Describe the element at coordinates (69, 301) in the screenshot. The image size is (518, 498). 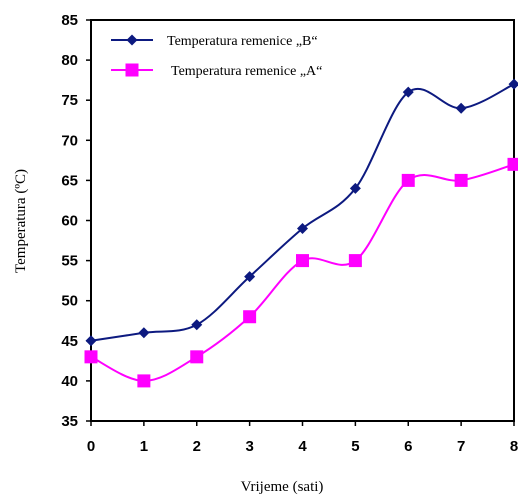
I see `y-tick-label: 50` at that location.